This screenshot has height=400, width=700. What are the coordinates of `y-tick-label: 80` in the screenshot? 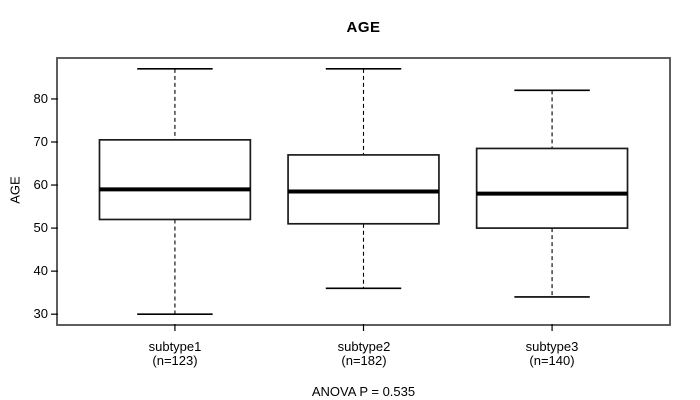 It's located at (40, 98).